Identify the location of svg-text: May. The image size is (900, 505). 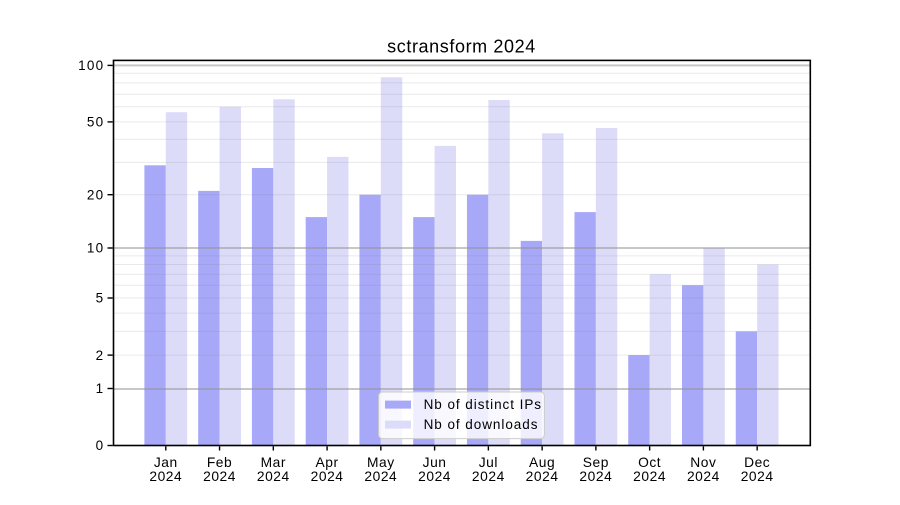
(381, 462).